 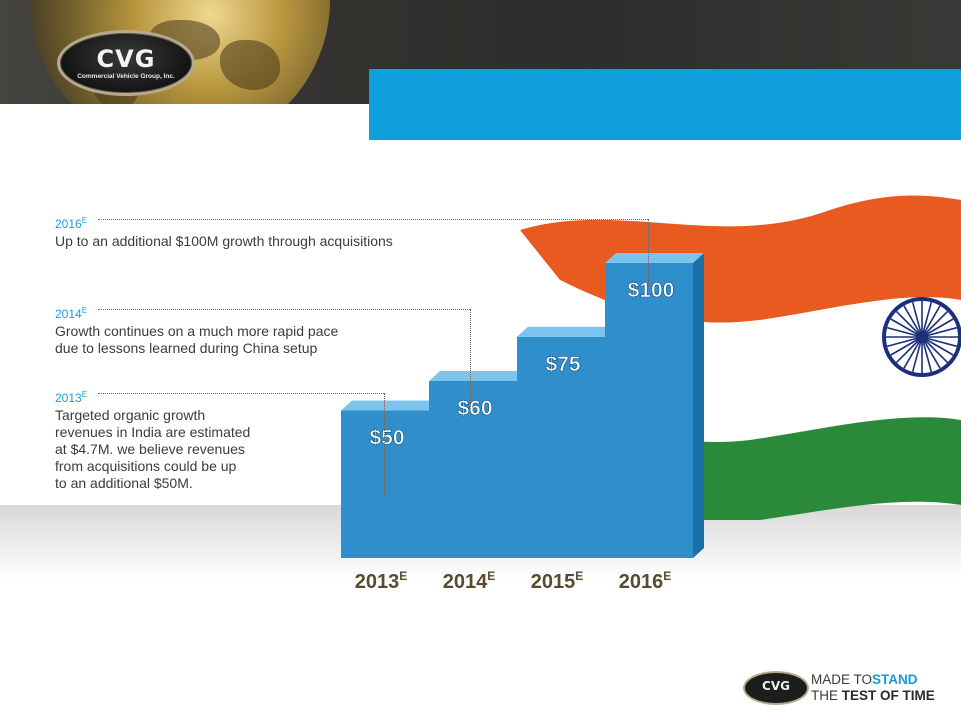 I want to click on ashoka-chakra-icon, so click(x=921, y=337).